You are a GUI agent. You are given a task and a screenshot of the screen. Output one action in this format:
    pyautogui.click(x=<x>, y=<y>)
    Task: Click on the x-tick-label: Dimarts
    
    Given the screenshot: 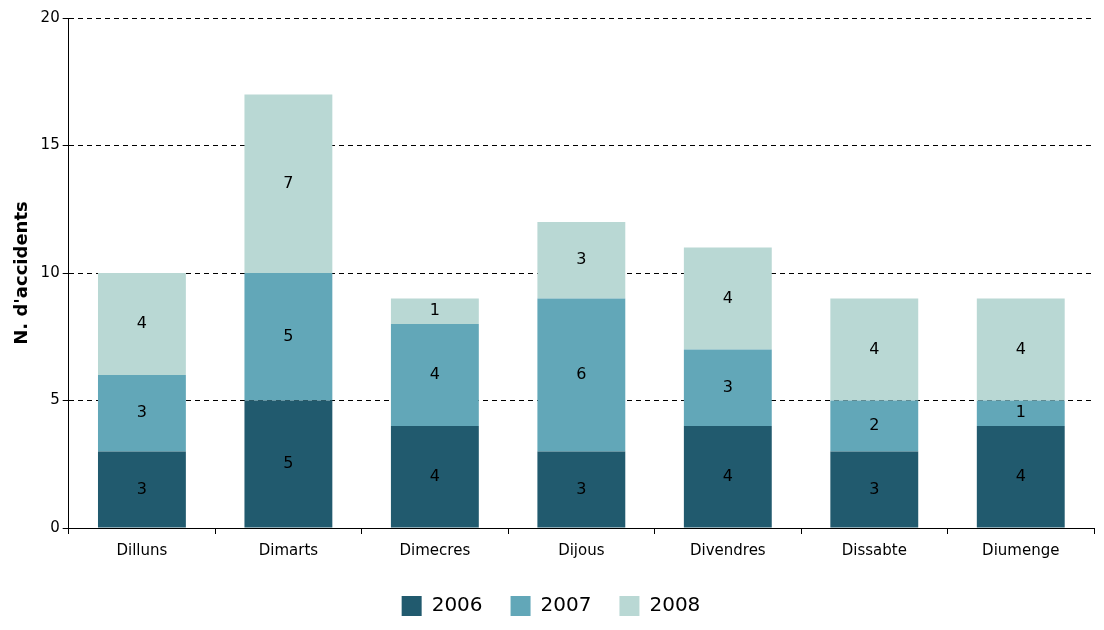 What is the action you would take?
    pyautogui.click(x=288, y=549)
    